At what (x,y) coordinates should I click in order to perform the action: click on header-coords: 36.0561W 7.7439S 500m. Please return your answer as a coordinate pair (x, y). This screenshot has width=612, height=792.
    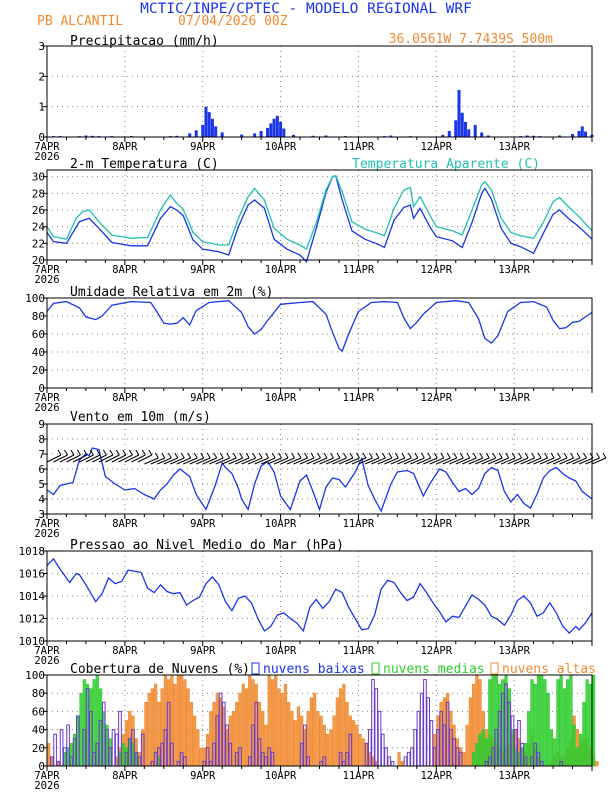
    Looking at the image, I should click on (471, 39).